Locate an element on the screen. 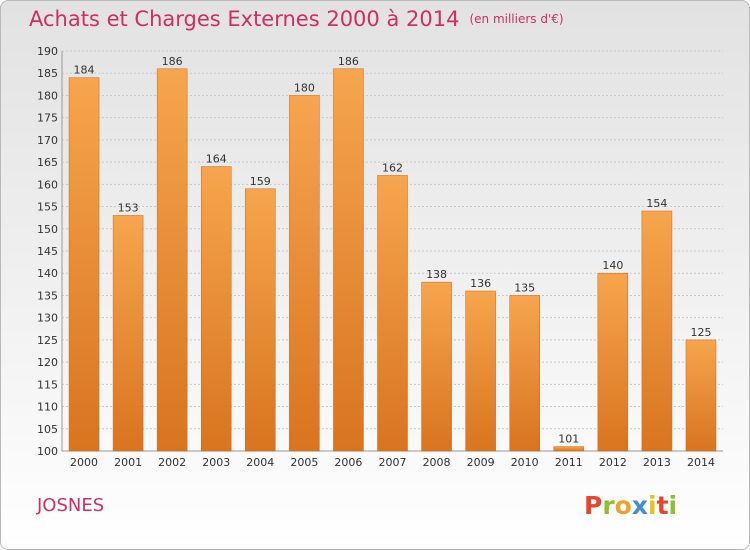  y-tick-label: 190 is located at coordinates (47, 51).